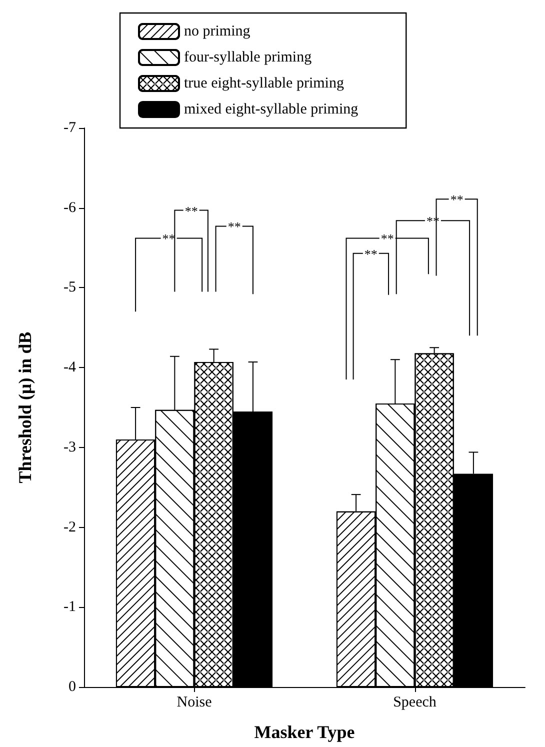  I want to click on legend-label: four-syllable priming, so click(248, 58).